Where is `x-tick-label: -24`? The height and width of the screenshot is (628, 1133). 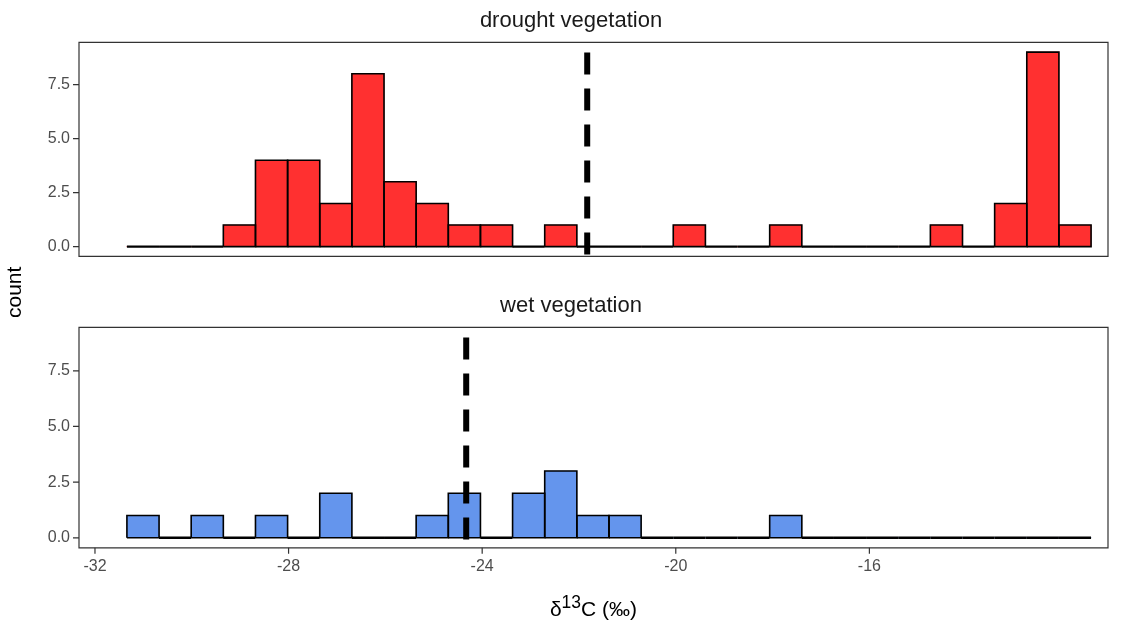
x-tick-label: -24 is located at coordinates (482, 565).